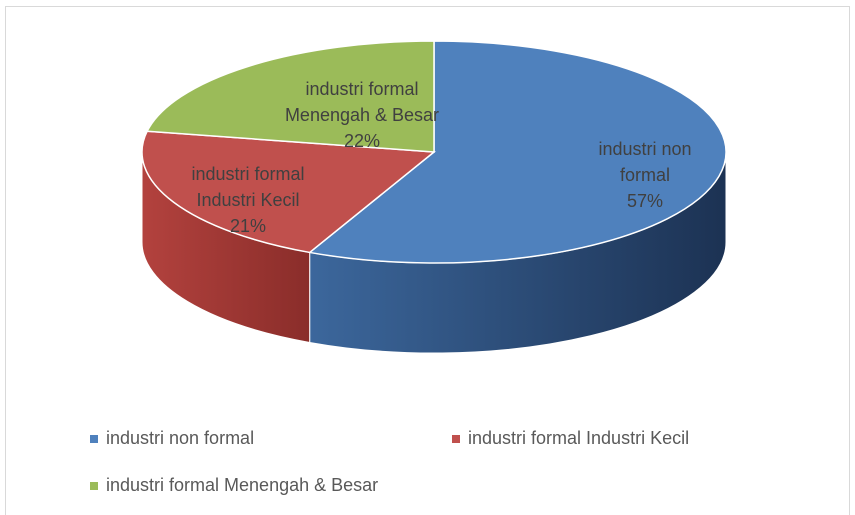 The width and height of the screenshot is (855, 515). Describe the element at coordinates (180, 438) in the screenshot. I see `legend-label: industri non formal` at that location.